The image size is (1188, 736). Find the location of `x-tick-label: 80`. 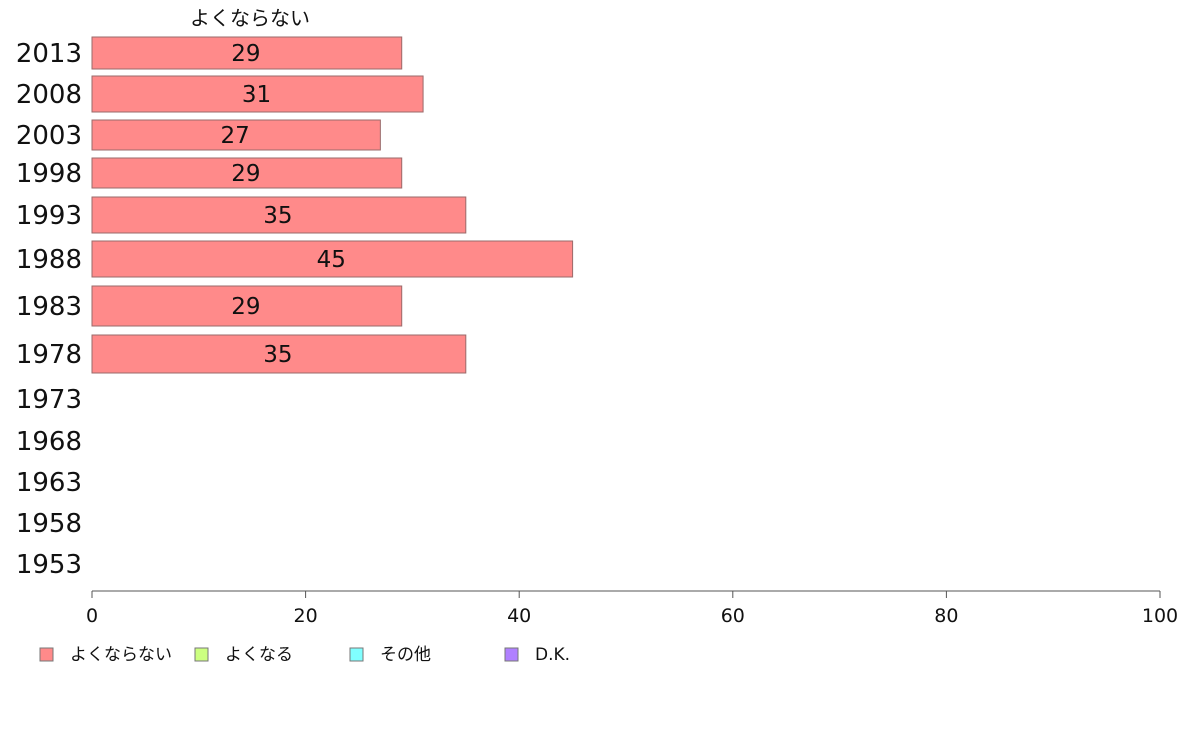

x-tick-label: 80 is located at coordinates (946, 616).